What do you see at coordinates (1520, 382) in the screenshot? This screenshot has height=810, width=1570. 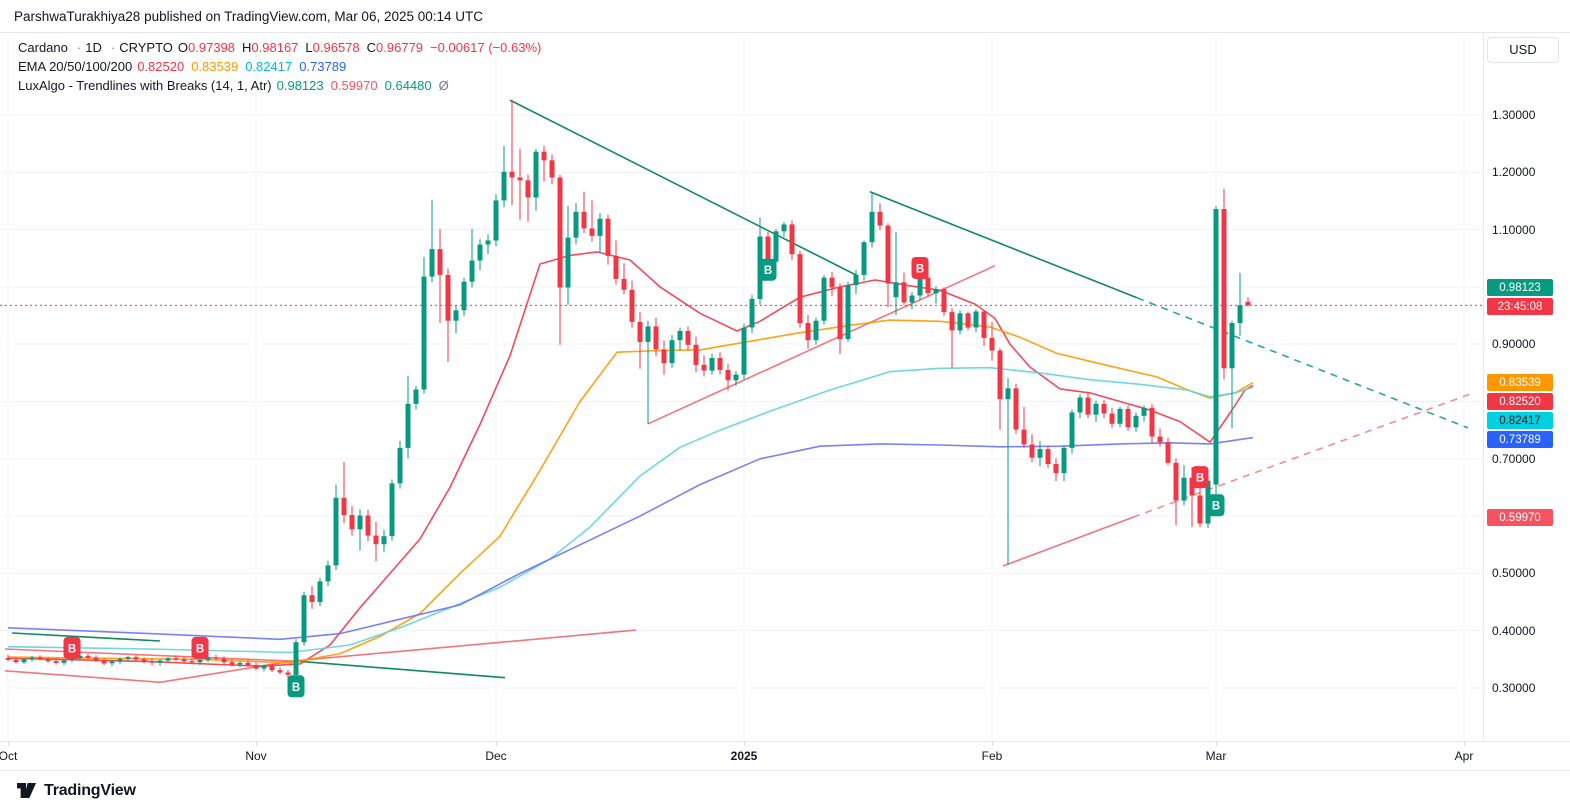 I see `price-axis-badge: 0.83539` at bounding box center [1520, 382].